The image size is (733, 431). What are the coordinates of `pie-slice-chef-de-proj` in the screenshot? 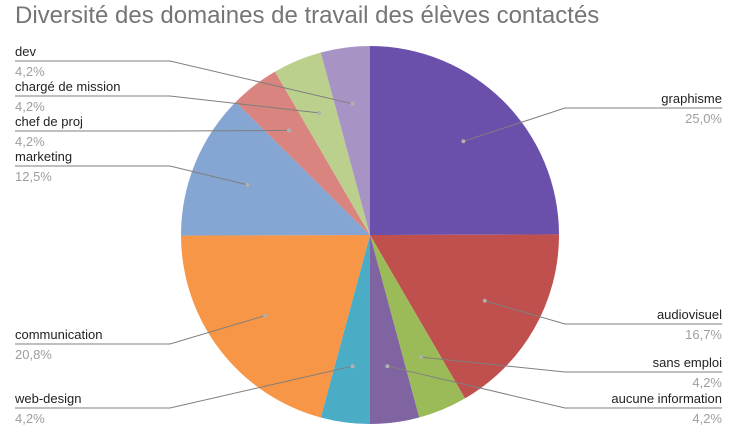 It's located at (302, 153).